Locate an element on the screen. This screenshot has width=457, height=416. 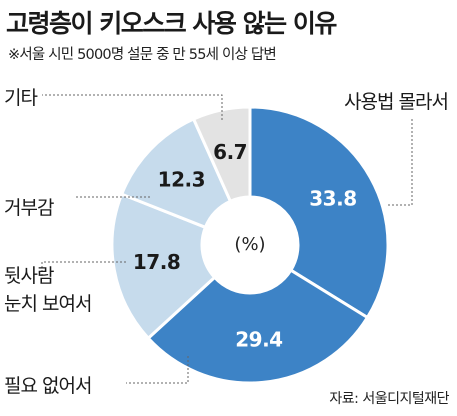
slice-value-5: 6.7 is located at coordinates (230, 152).